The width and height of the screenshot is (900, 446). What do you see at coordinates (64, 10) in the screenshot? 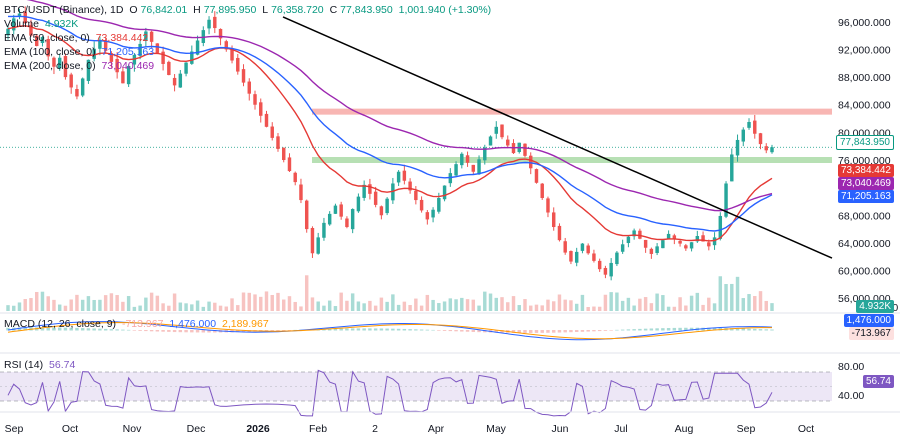
I see `symbol-name: BTC/USDT (Binance), 1D` at bounding box center [64, 10].